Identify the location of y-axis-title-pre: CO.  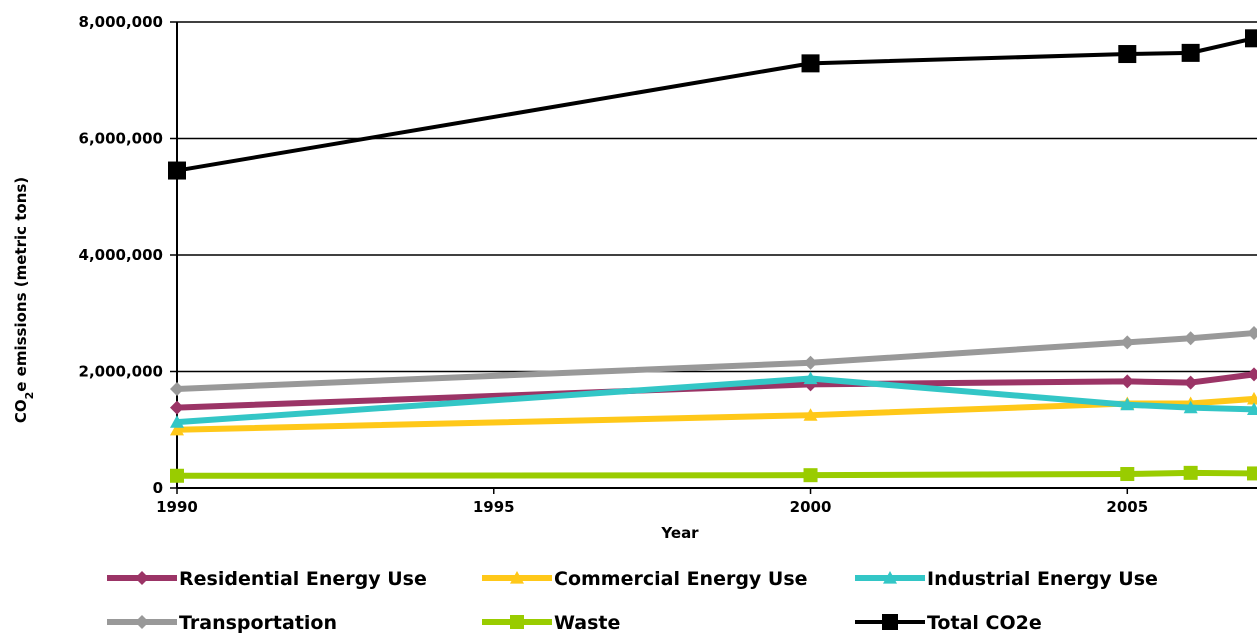
(21, 411).